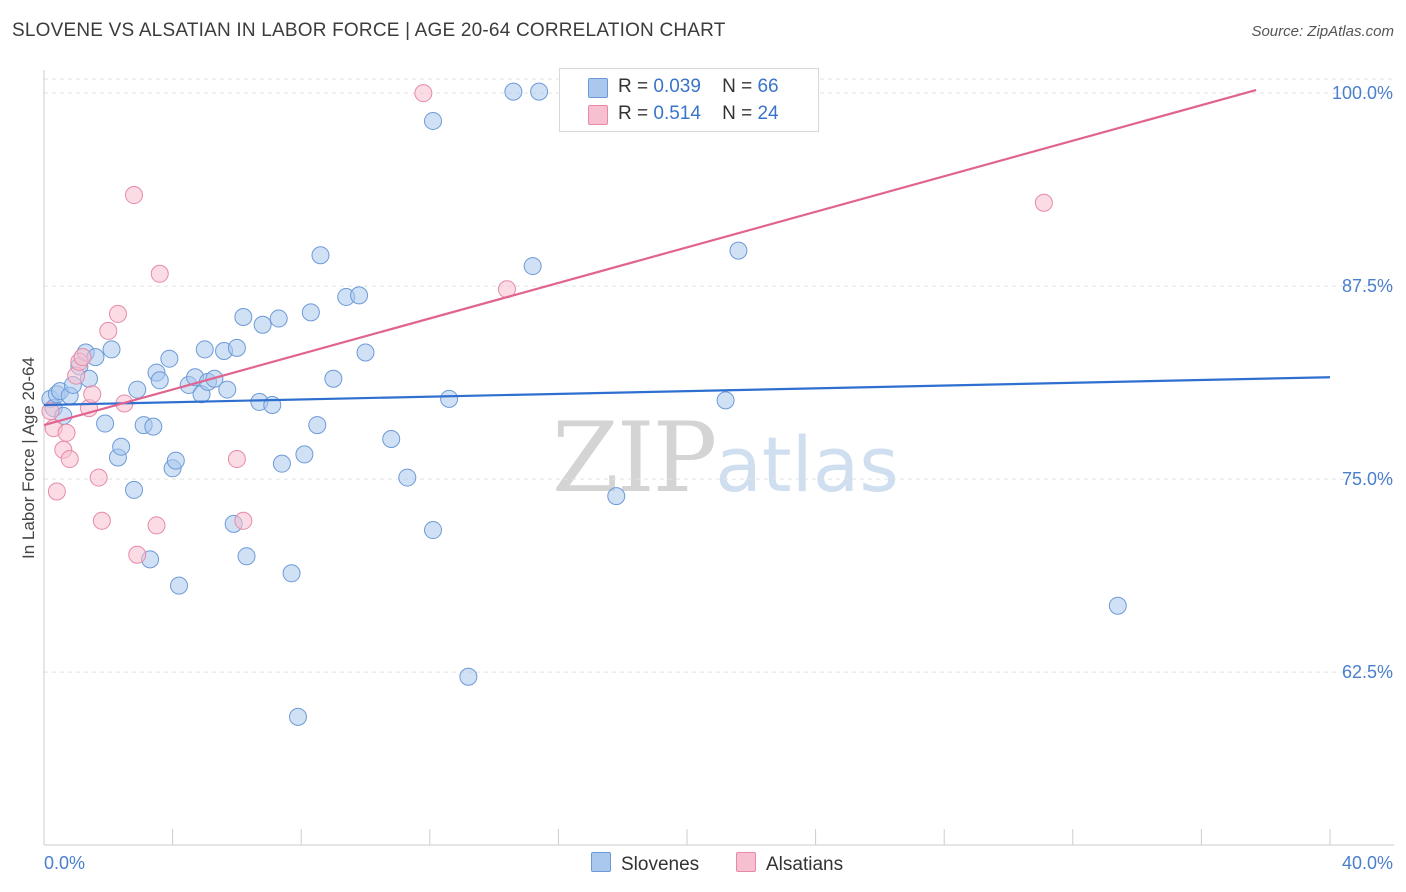  I want to click on source-credit: Source: ZipAtlas.com, so click(1322, 31).